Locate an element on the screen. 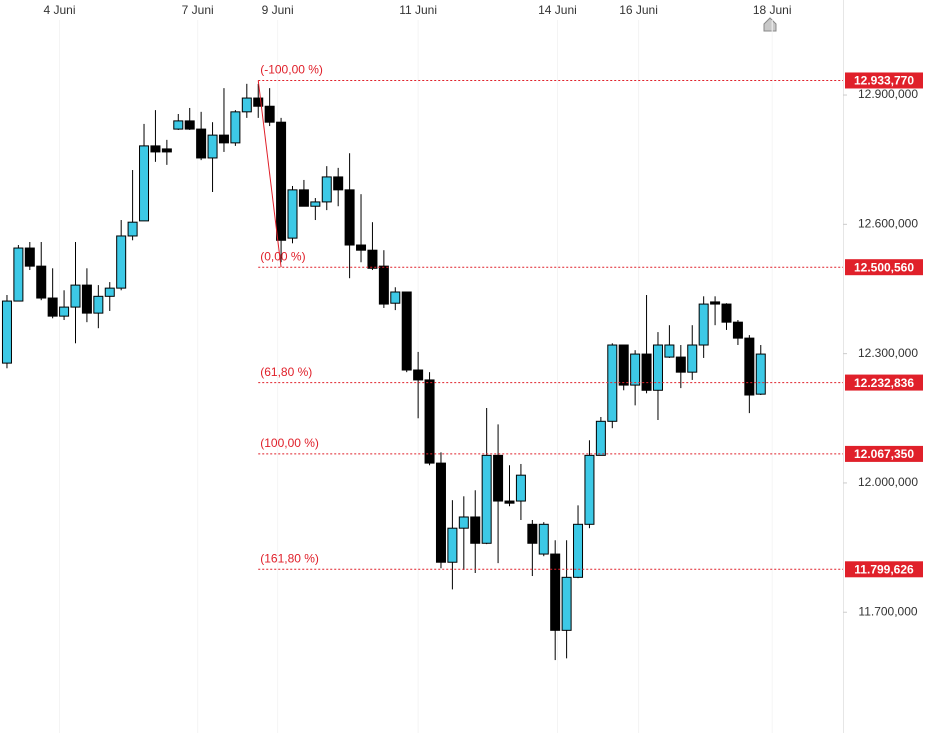 The image size is (929, 733). scroll-marker is located at coordinates (770, 24).